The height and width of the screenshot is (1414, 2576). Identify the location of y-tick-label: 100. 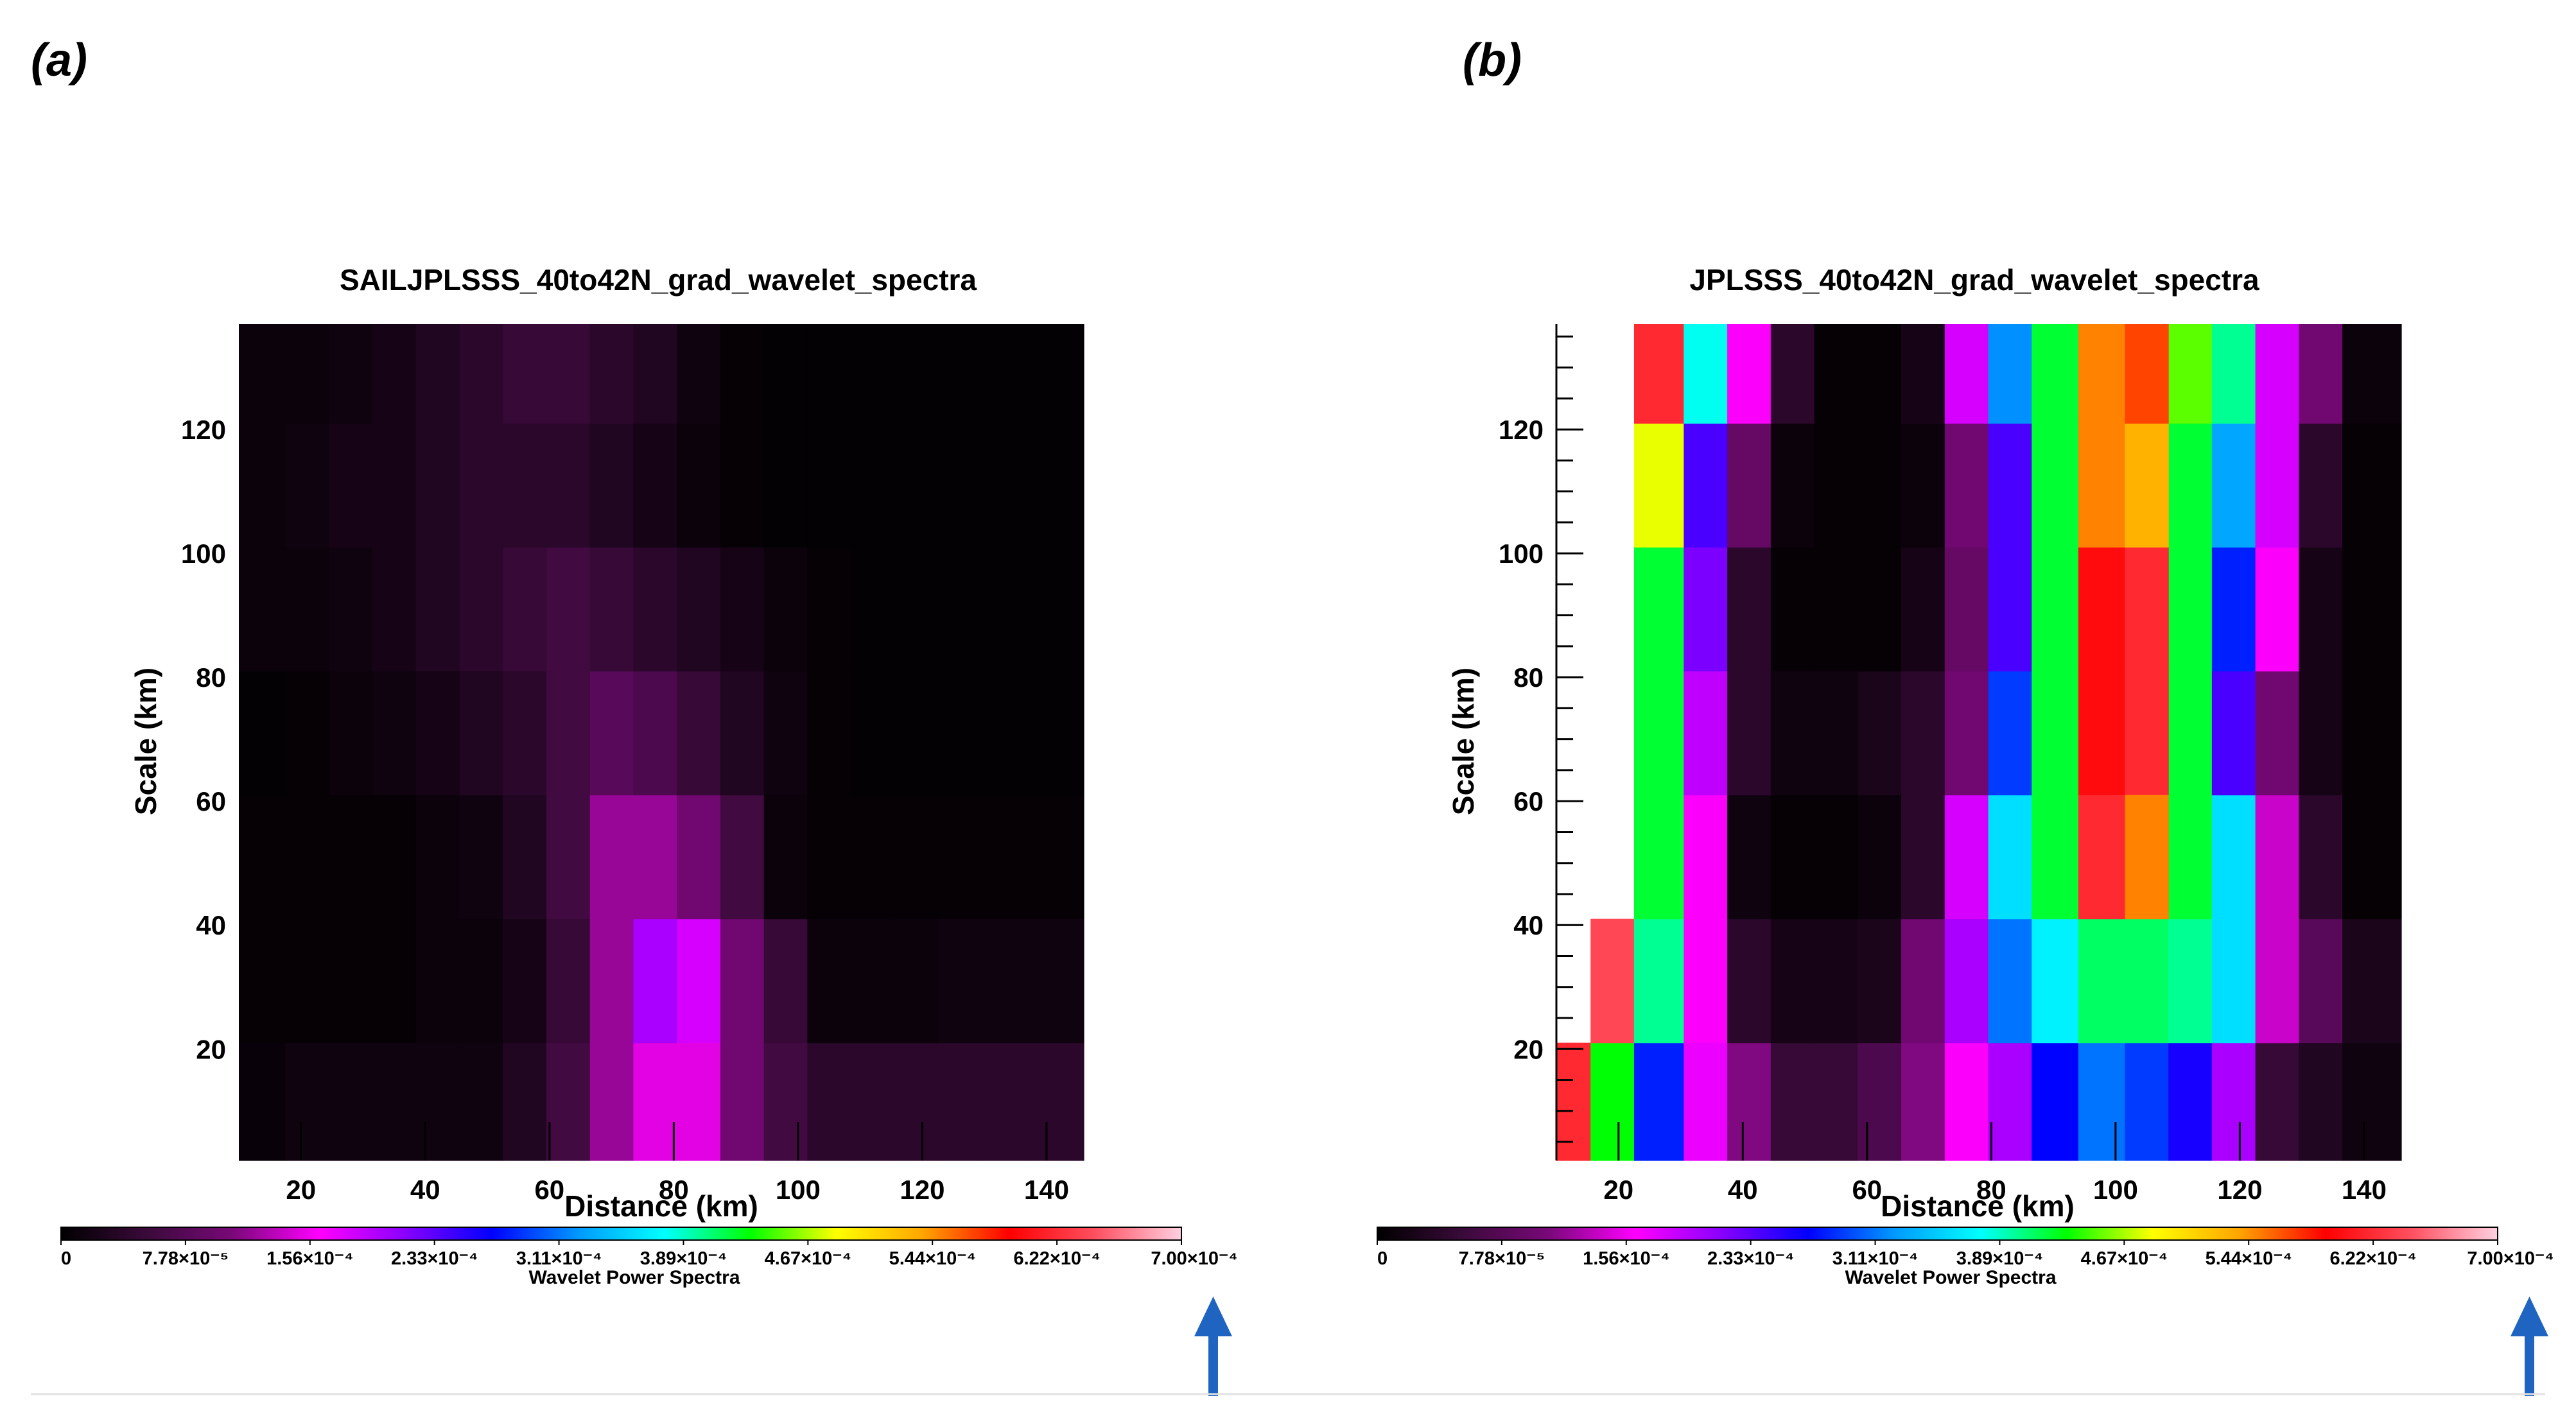
(1521, 554).